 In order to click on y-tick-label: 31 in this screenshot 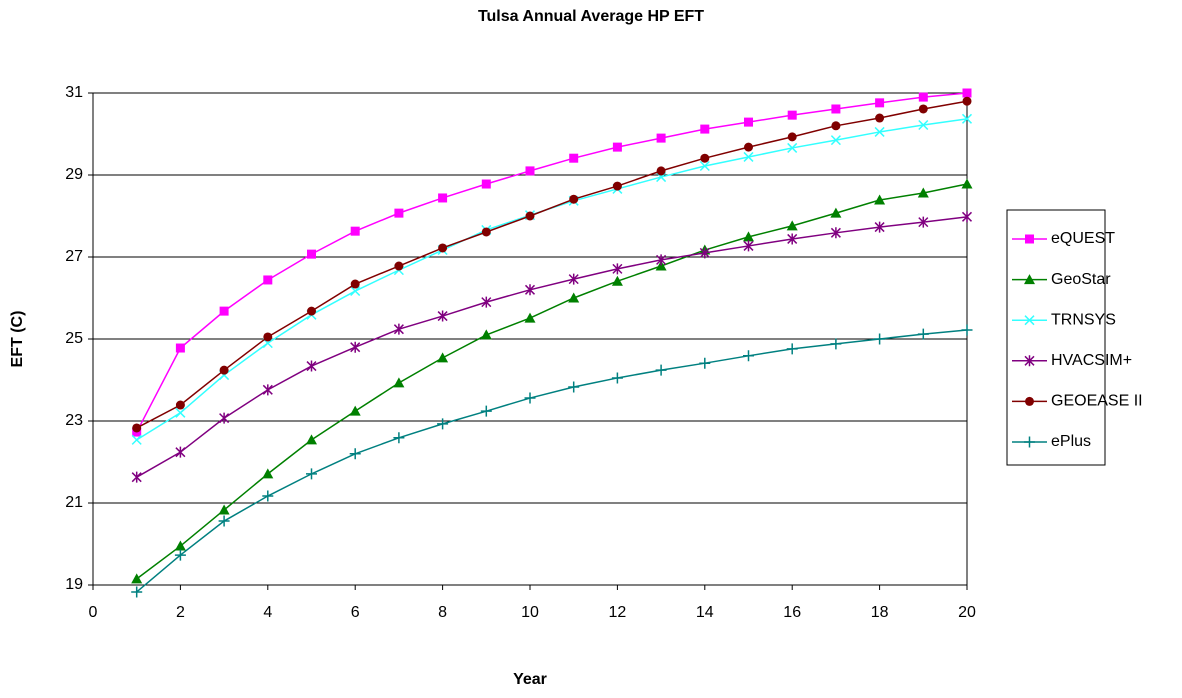, I will do `click(74, 92)`.